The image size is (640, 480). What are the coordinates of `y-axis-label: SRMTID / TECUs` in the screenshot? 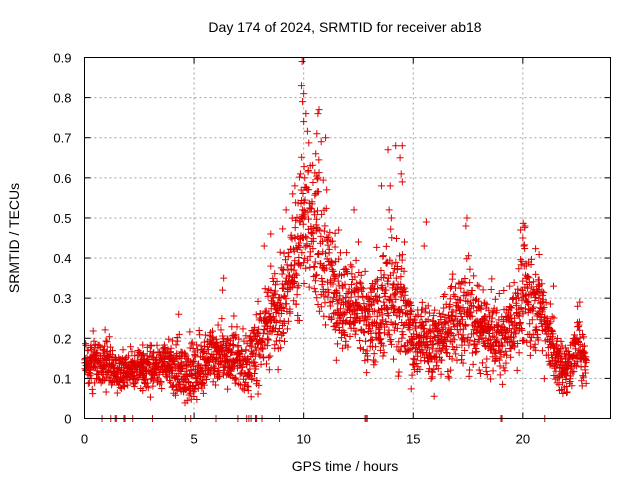 It's located at (14, 238).